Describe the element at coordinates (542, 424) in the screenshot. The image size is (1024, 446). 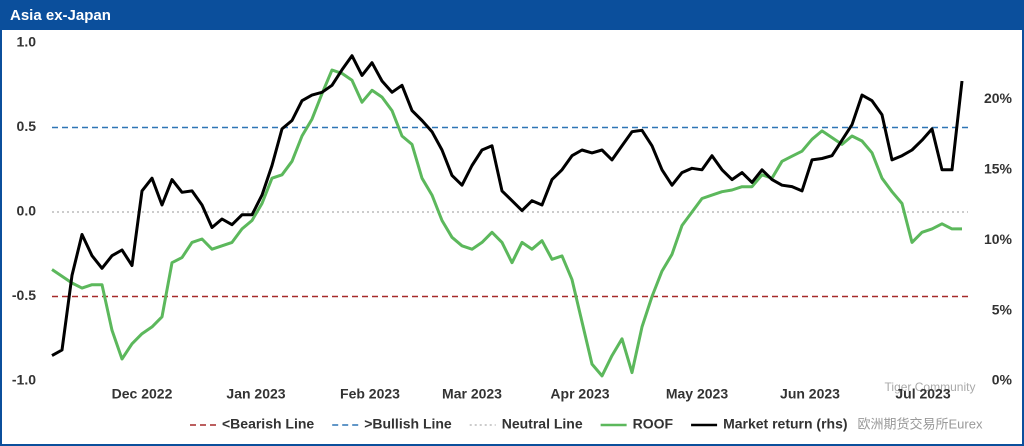
I see `legend-label: Neutral Line` at that location.